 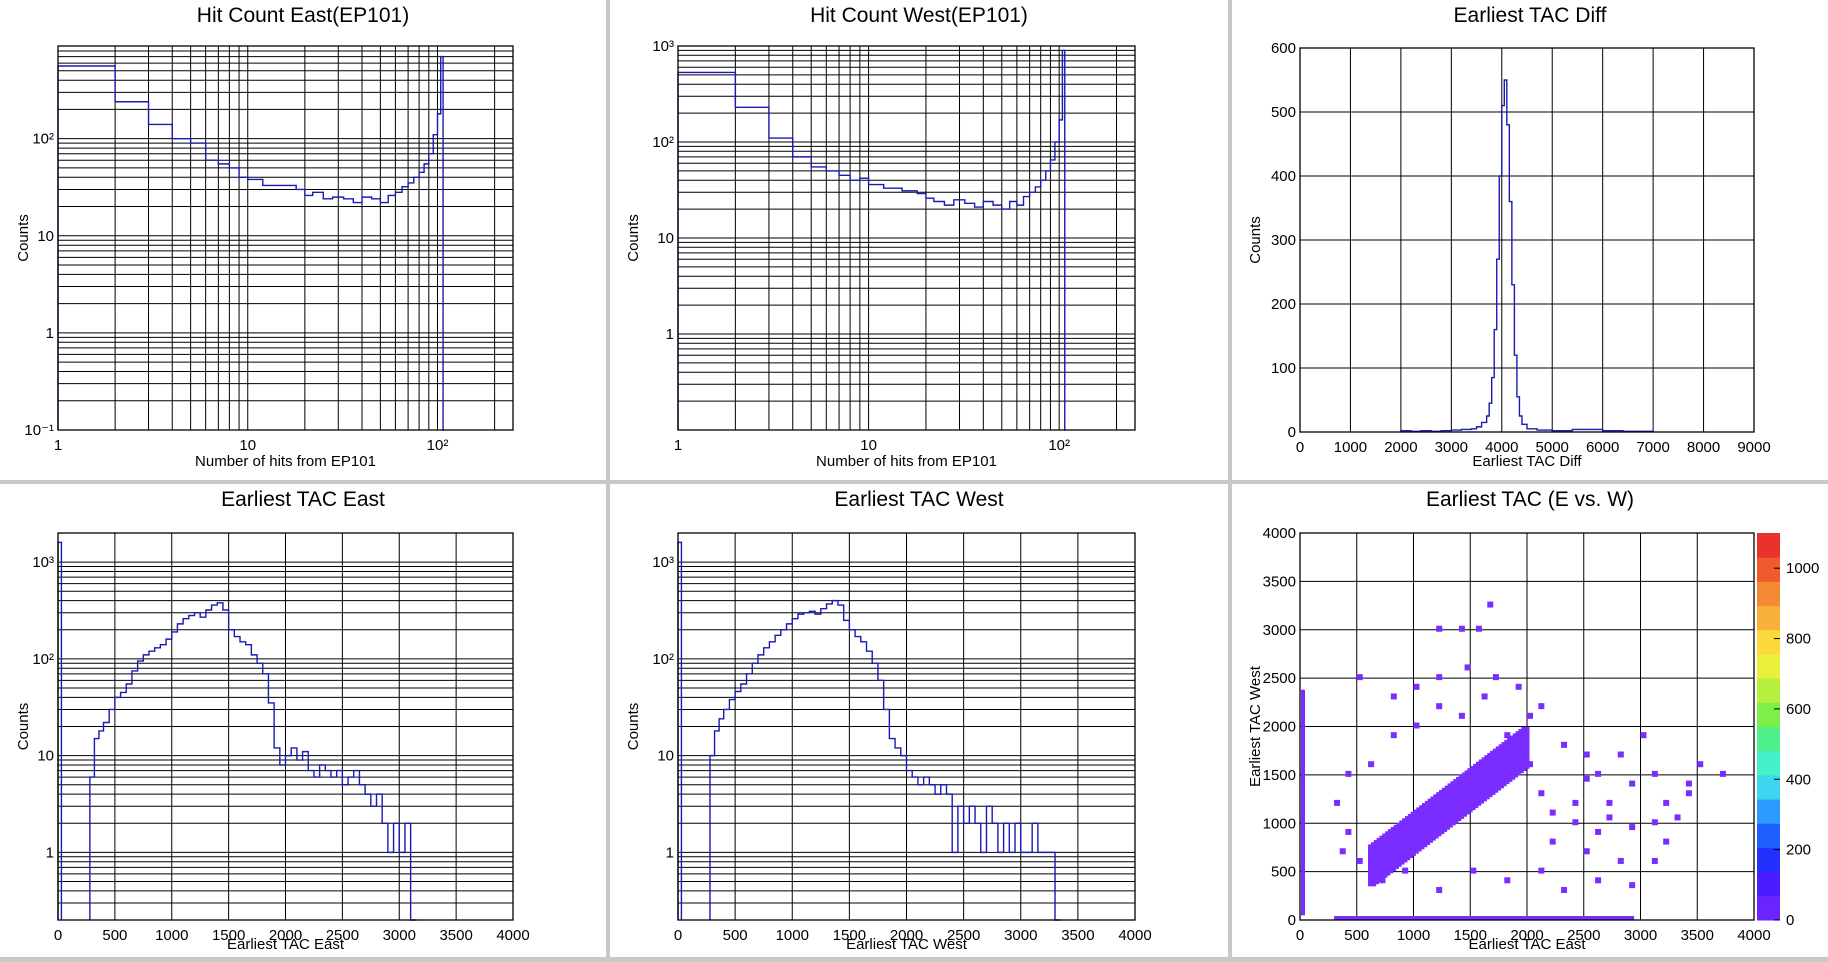 What do you see at coordinates (1552, 447) in the screenshot?
I see `x-tick-label: 5000` at bounding box center [1552, 447].